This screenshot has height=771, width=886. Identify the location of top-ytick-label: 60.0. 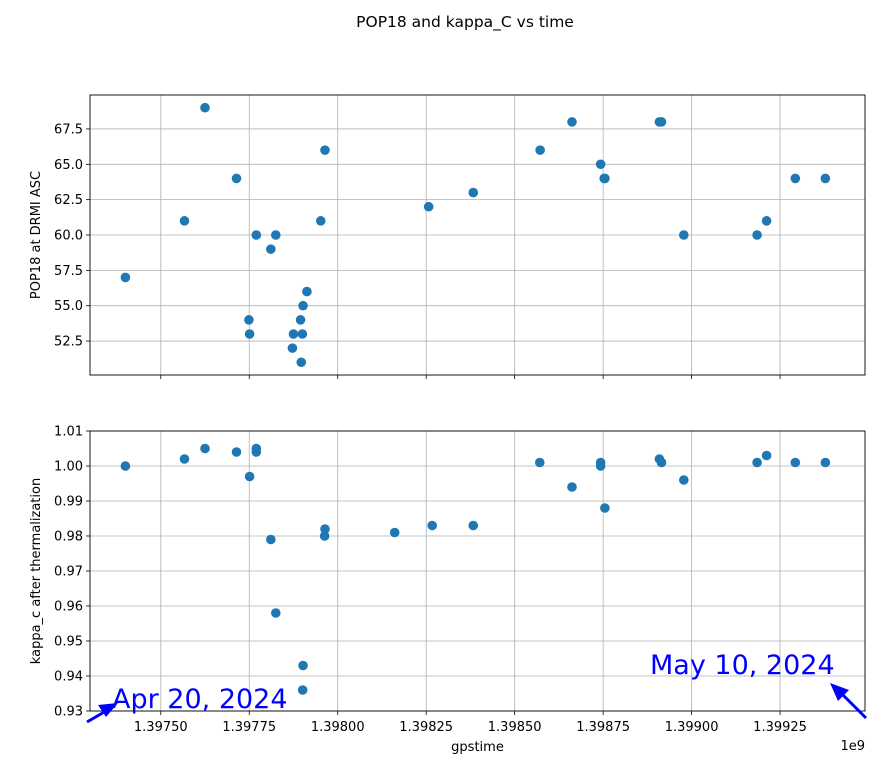
(68, 236).